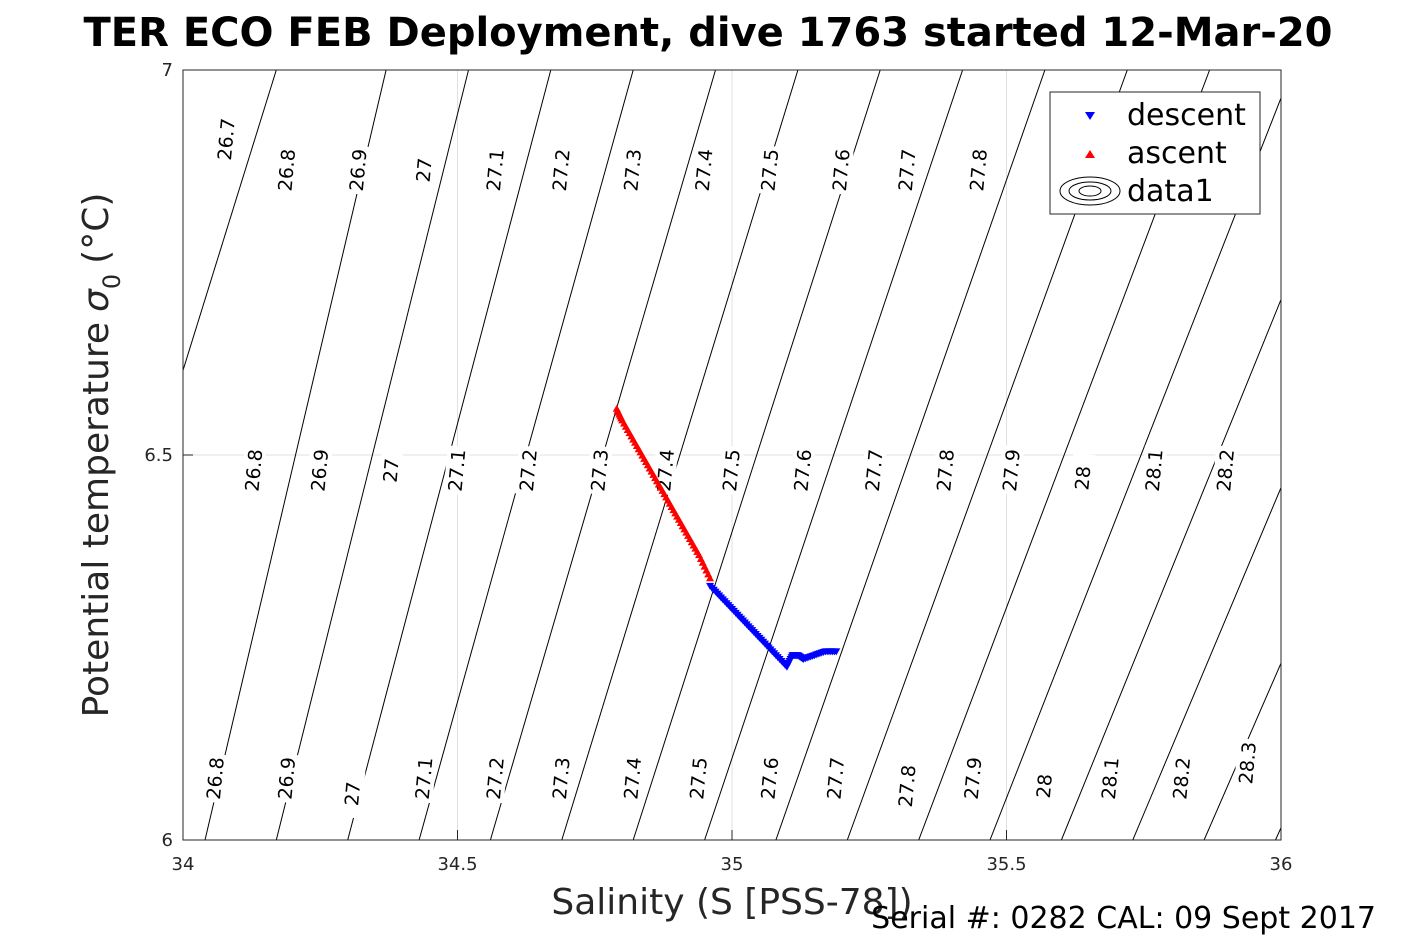 Image resolution: width=1417 pixels, height=945 pixels. What do you see at coordinates (836, 652) in the screenshot?
I see `descent-point` at bounding box center [836, 652].